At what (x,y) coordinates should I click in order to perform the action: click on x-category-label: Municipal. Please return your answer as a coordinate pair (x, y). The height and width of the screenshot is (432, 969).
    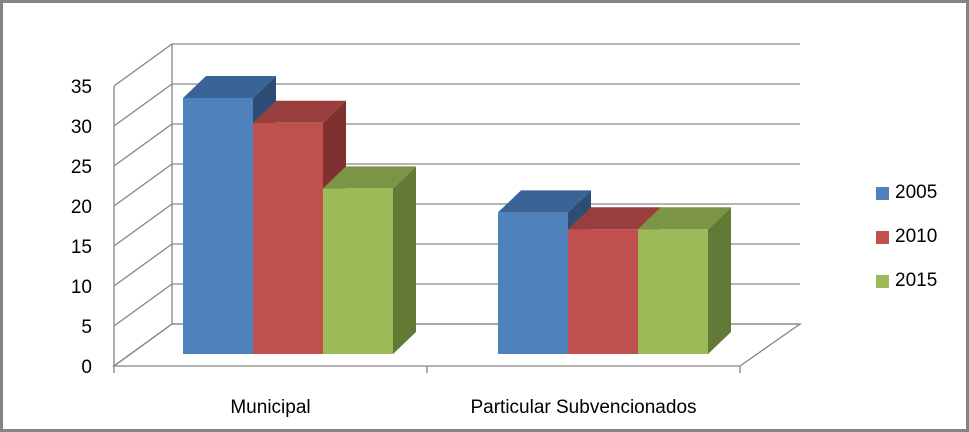
    Looking at the image, I should click on (270, 407).